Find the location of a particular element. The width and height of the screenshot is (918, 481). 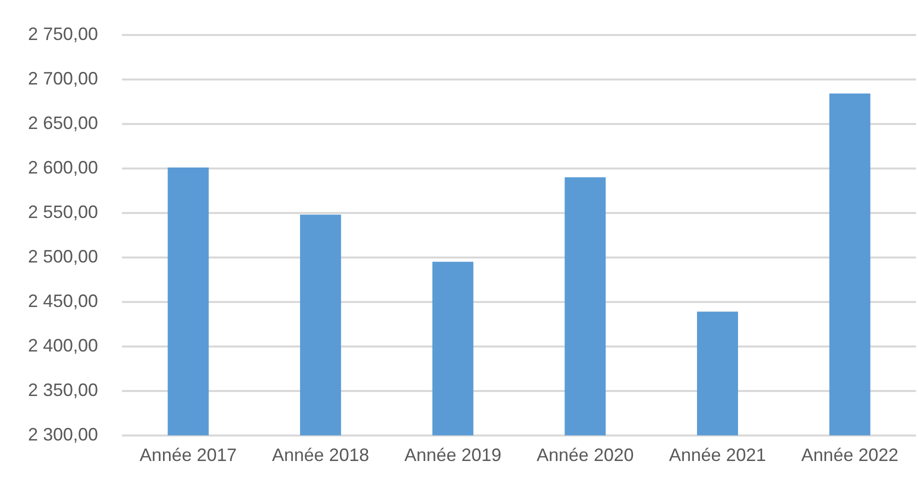

y-tick-label: 2 550,00 is located at coordinates (63, 212).